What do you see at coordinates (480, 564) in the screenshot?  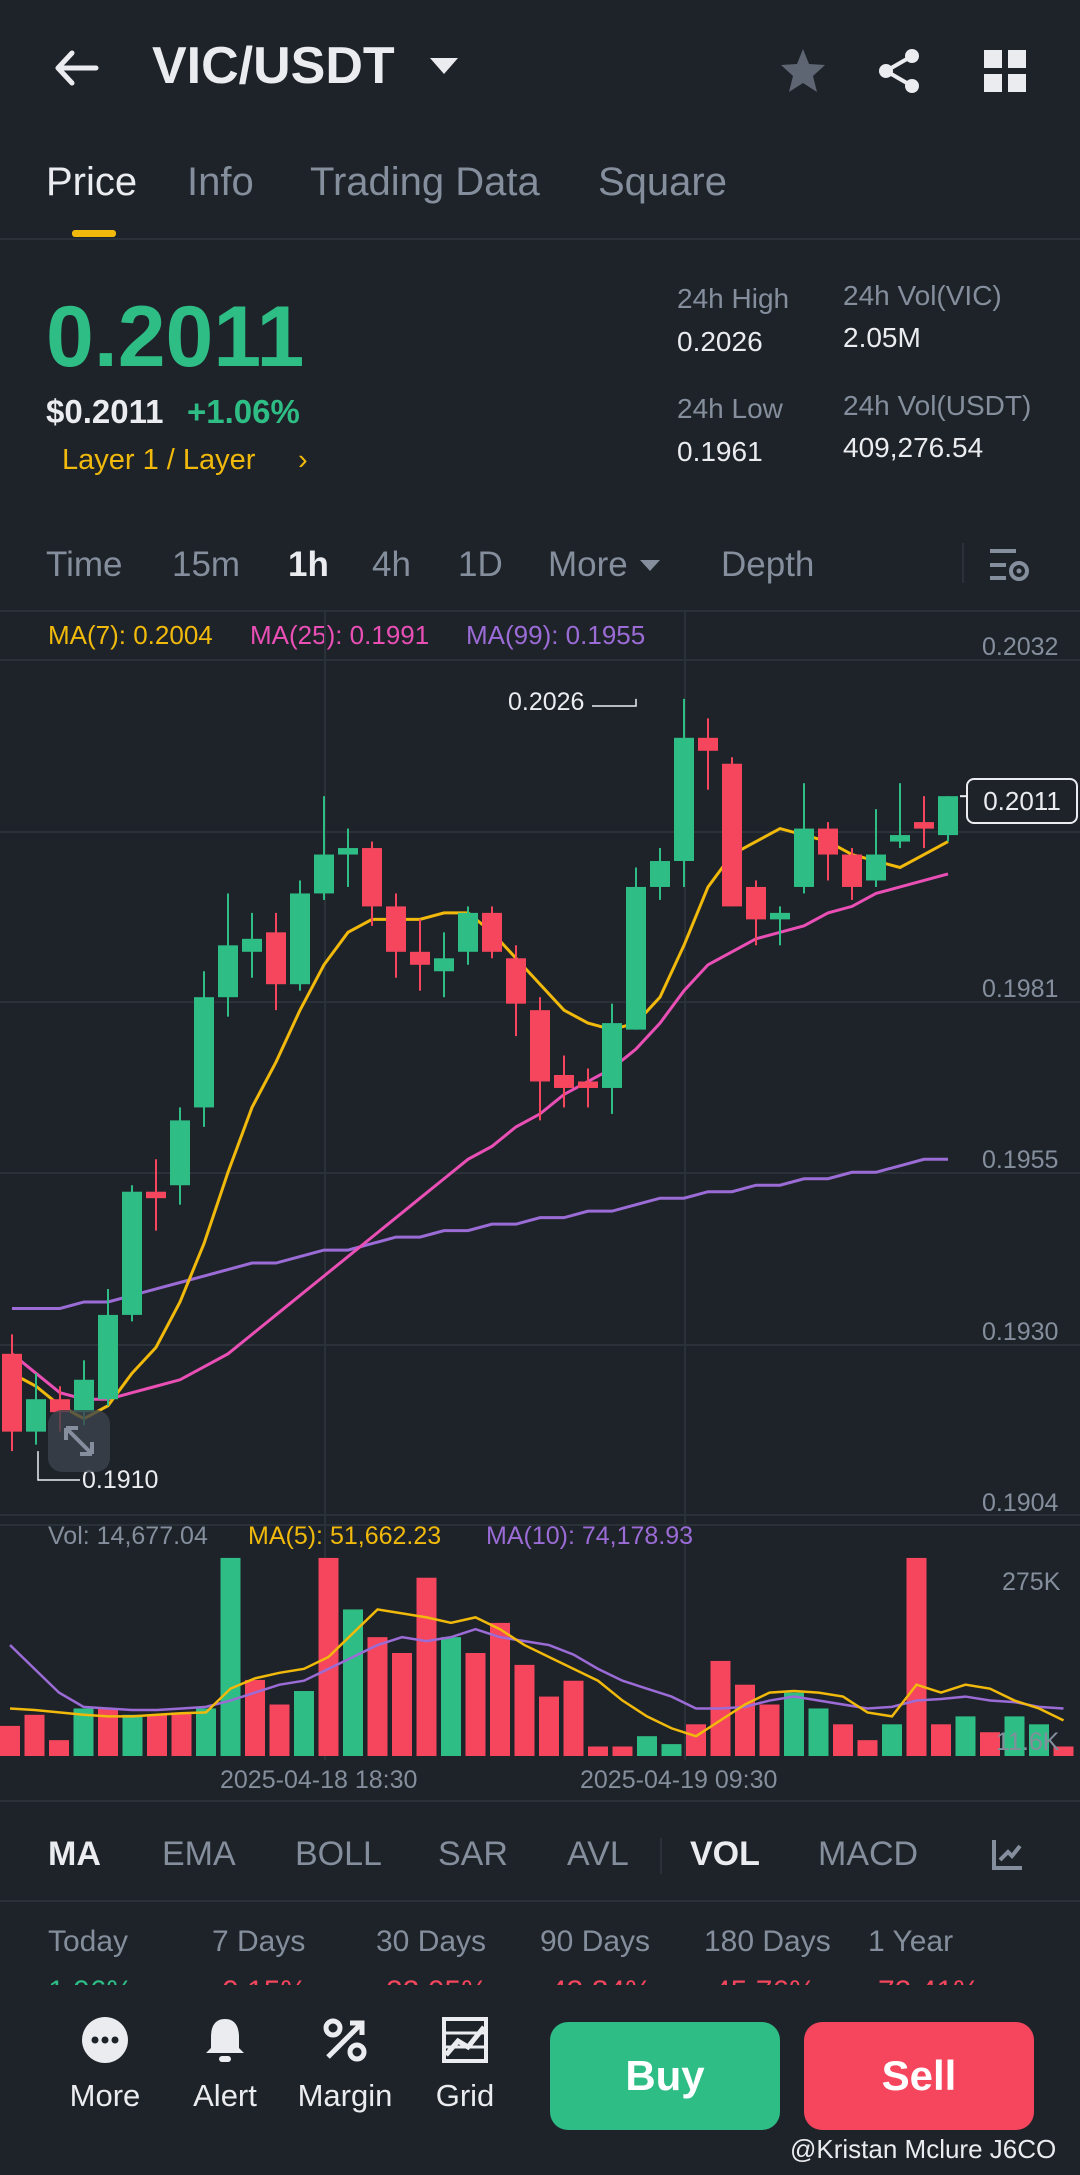 I see `tf-1d: 1D` at bounding box center [480, 564].